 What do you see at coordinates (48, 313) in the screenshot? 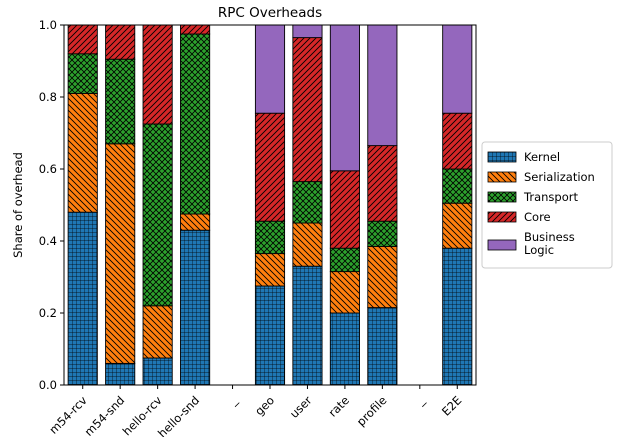
I see `y-tick-label: 0.2` at bounding box center [48, 313].